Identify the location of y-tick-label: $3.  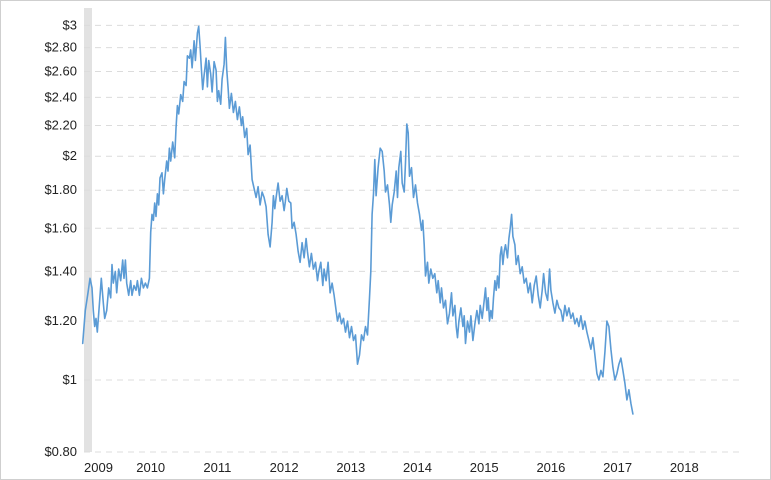
(70, 24).